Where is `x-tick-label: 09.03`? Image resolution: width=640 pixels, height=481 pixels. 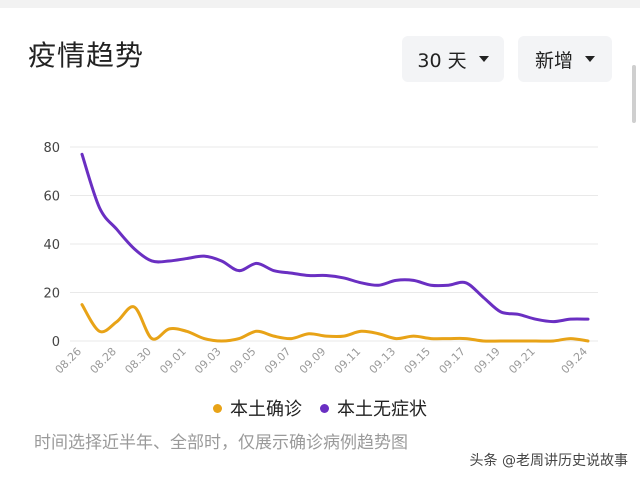
x-tick-label: 09.03 is located at coordinates (207, 360).